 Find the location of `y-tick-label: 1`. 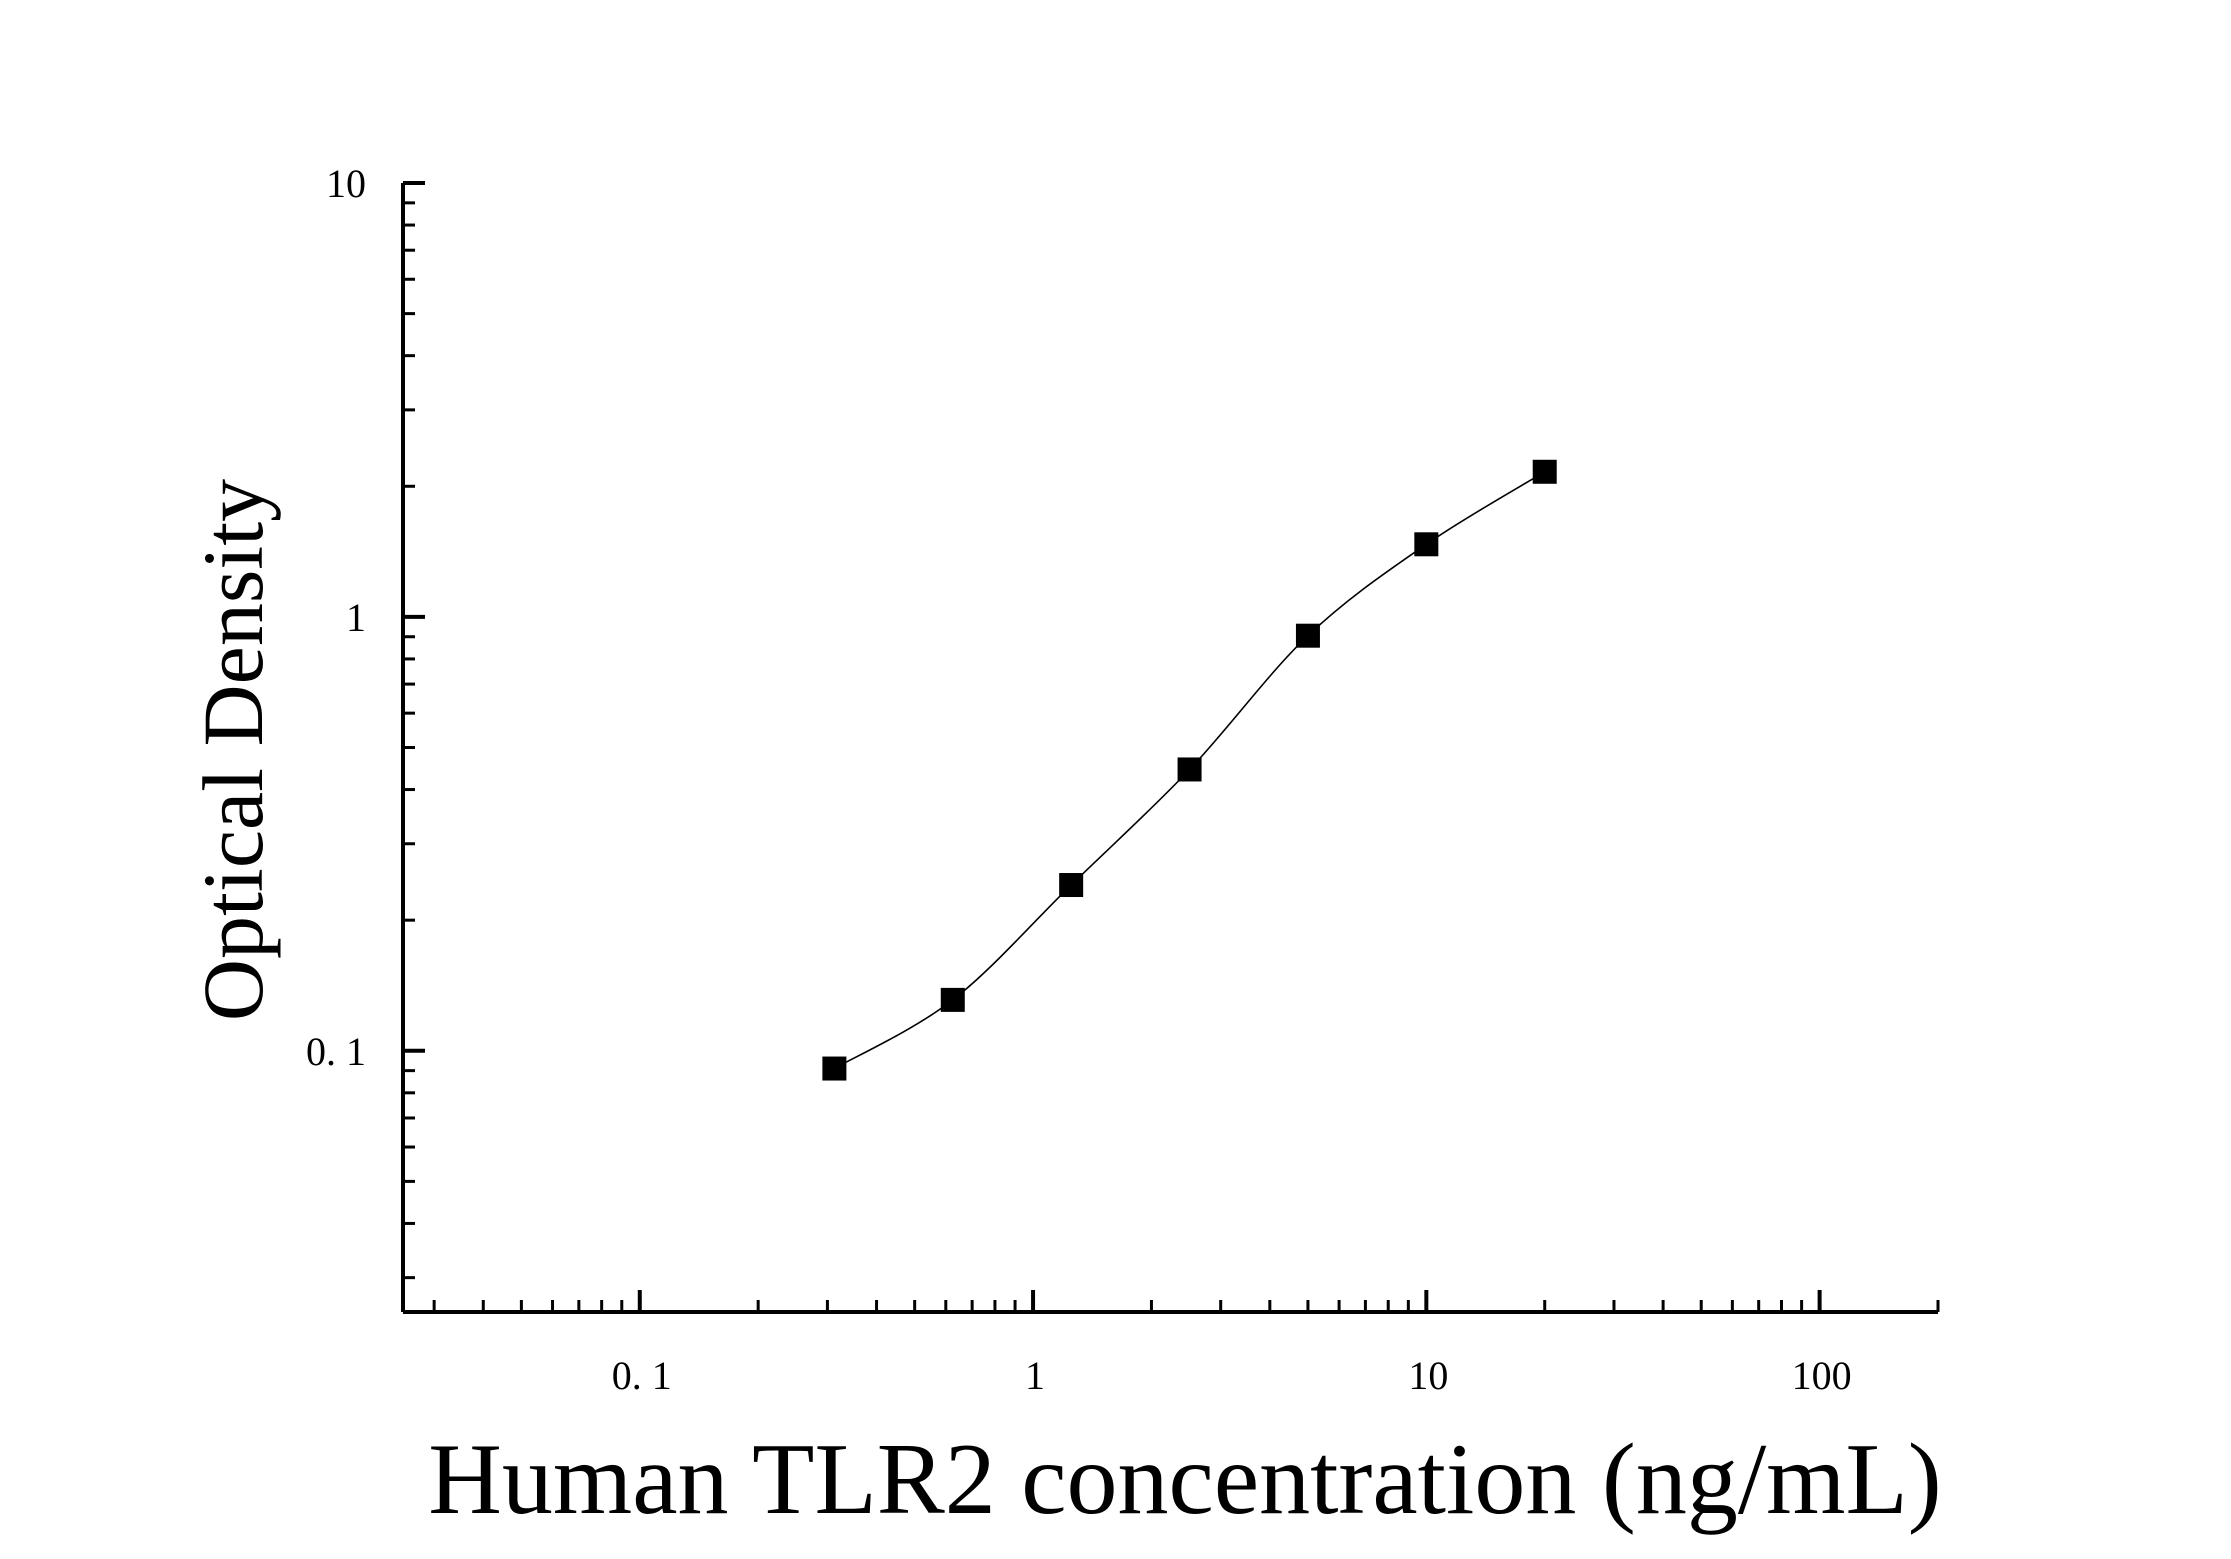

y-tick-label: 1 is located at coordinates (356, 617).